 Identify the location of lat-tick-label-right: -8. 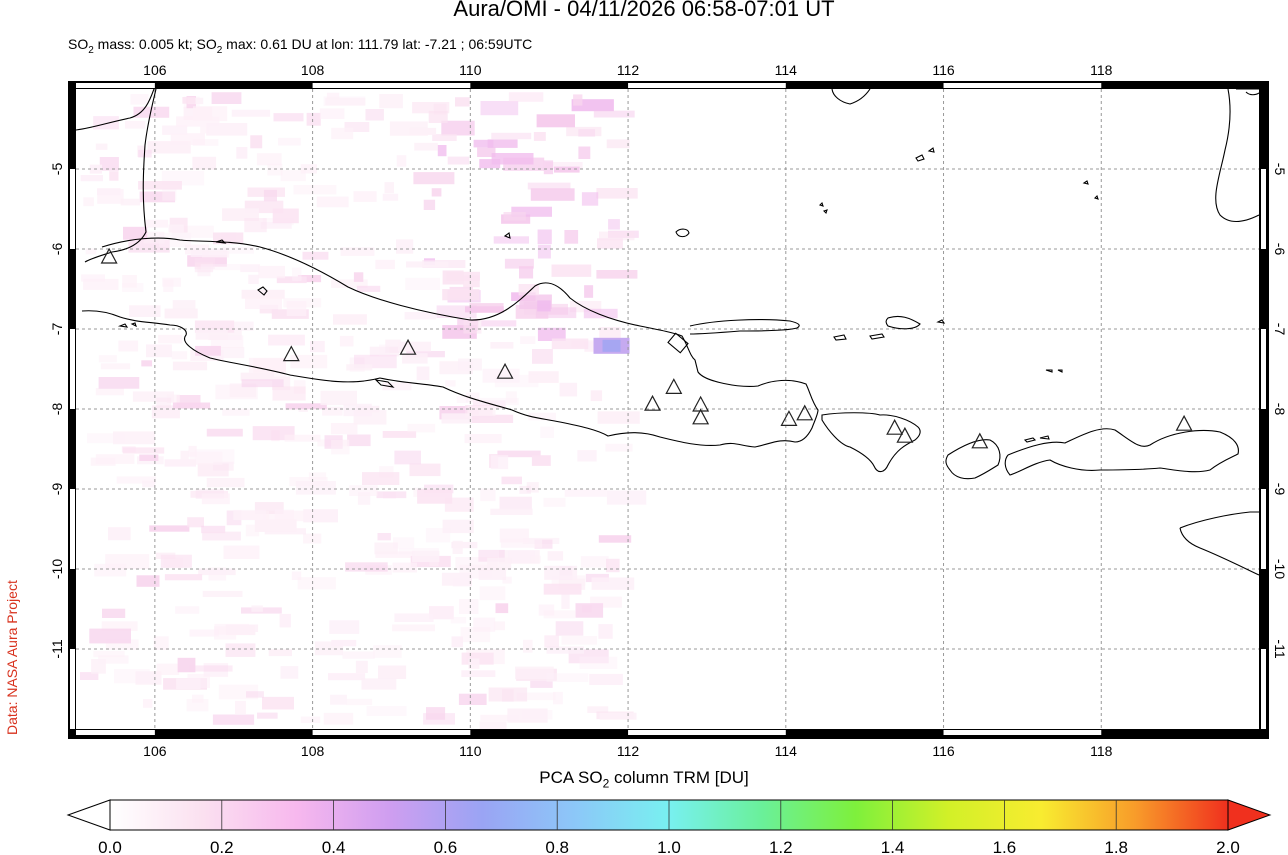
(1280, 409).